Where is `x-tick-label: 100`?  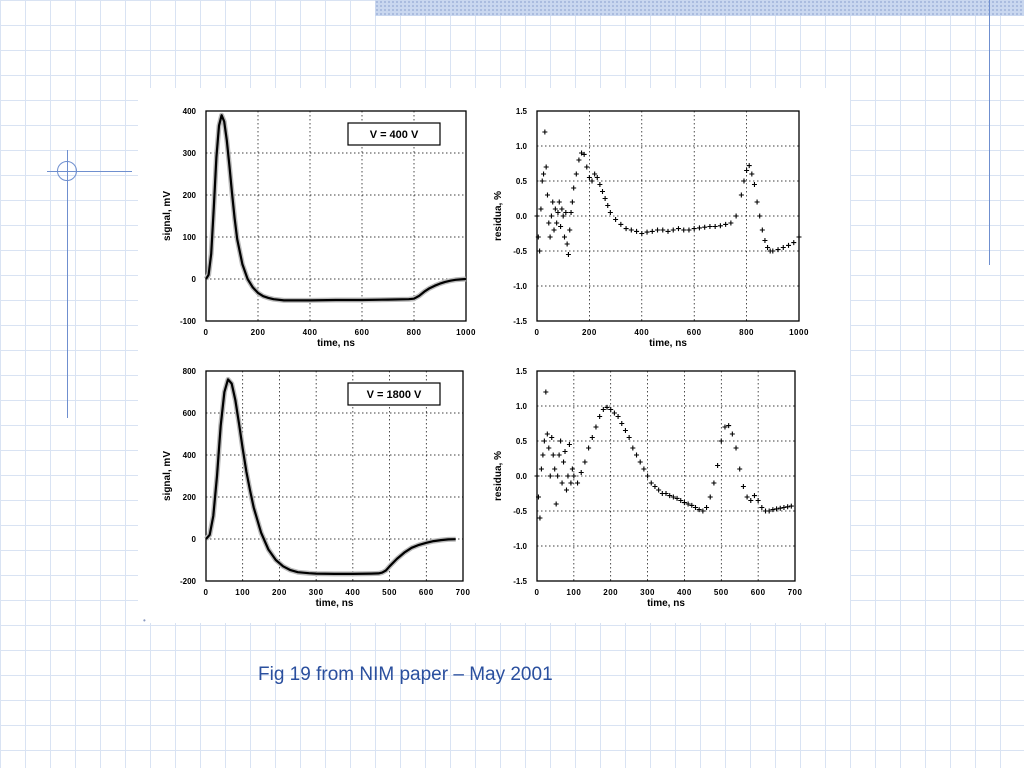 x-tick-label: 100 is located at coordinates (242, 592).